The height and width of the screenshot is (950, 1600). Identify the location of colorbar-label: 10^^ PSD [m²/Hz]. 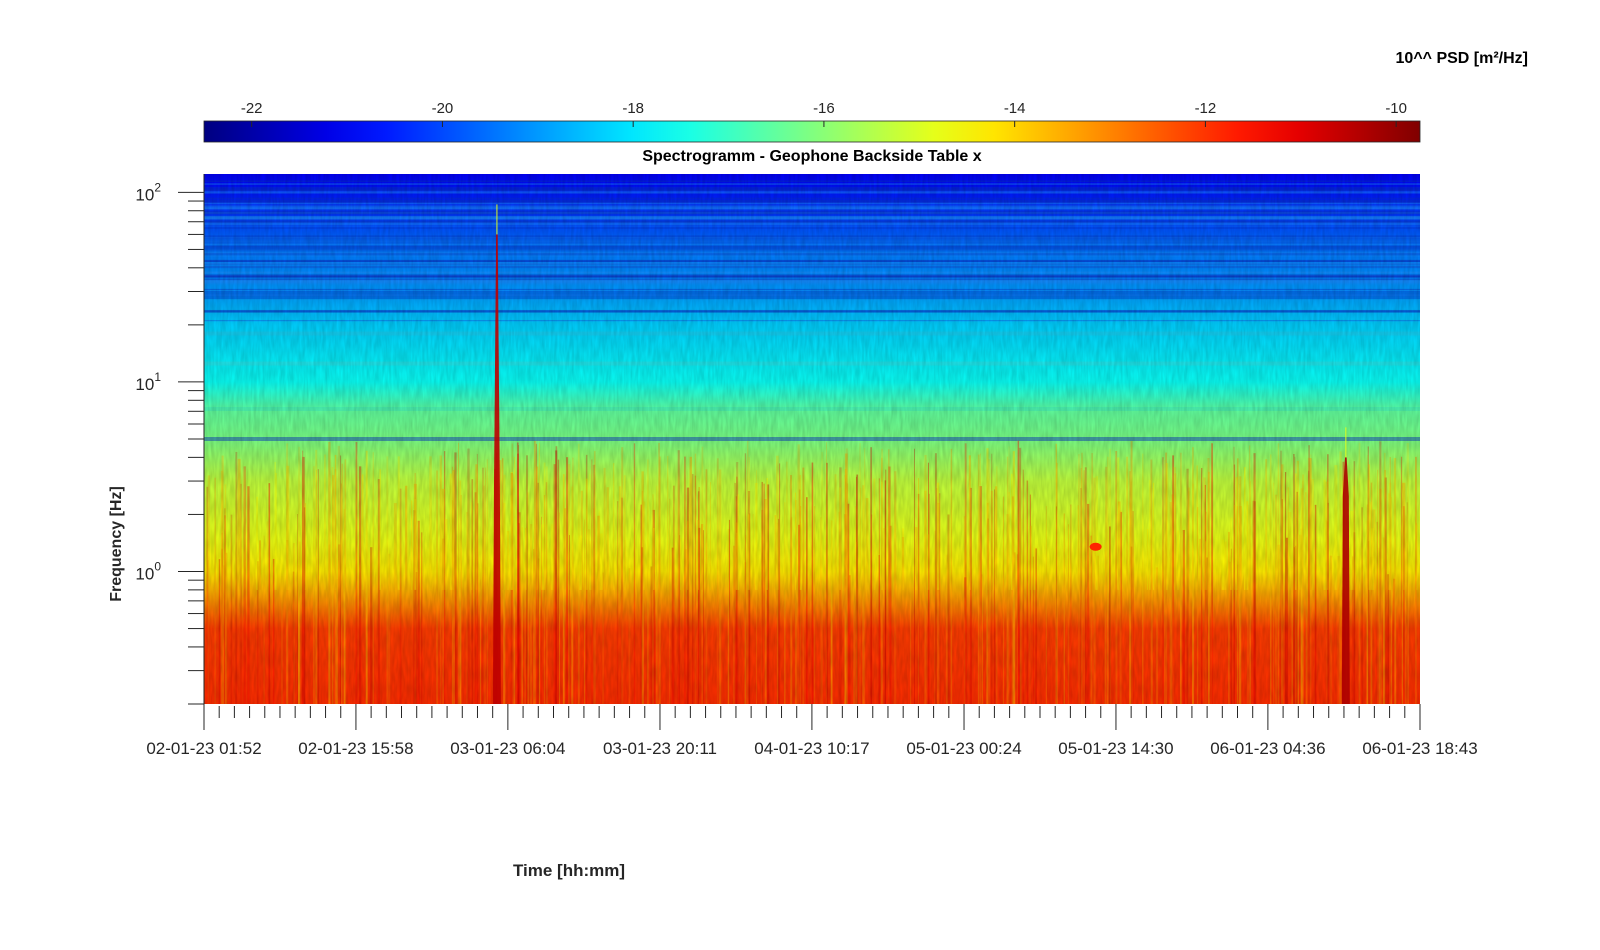
(1461, 58).